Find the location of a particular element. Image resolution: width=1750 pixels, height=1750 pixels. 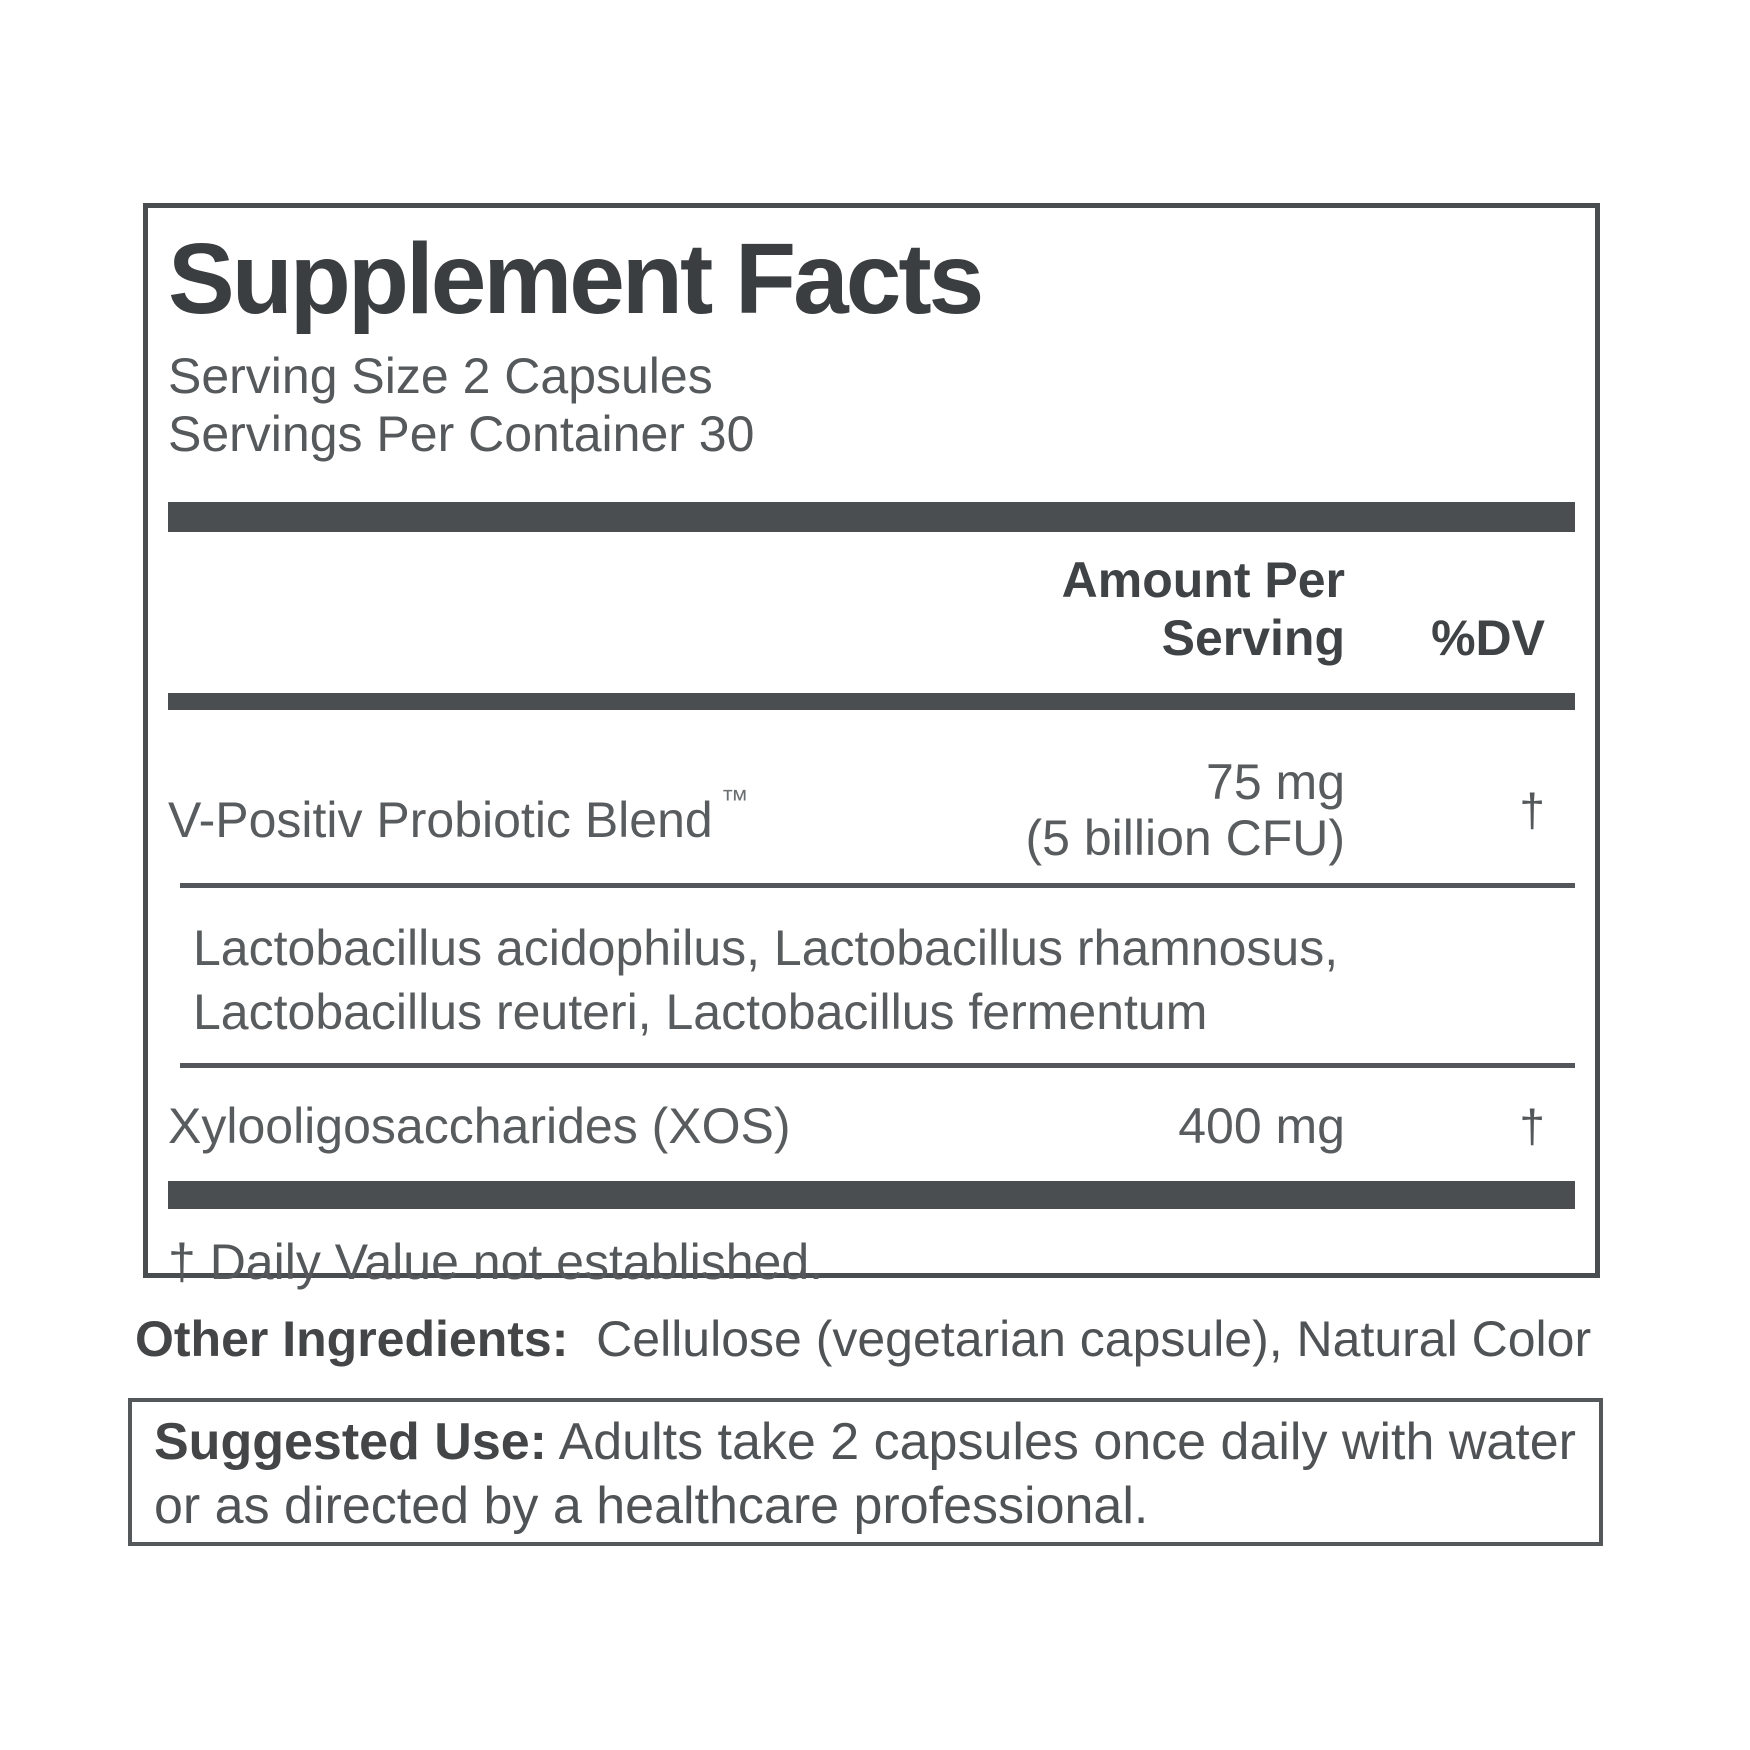

table-row: Xylooligosaccharides (XOS) 400 mg † is located at coordinates (871, 1124).